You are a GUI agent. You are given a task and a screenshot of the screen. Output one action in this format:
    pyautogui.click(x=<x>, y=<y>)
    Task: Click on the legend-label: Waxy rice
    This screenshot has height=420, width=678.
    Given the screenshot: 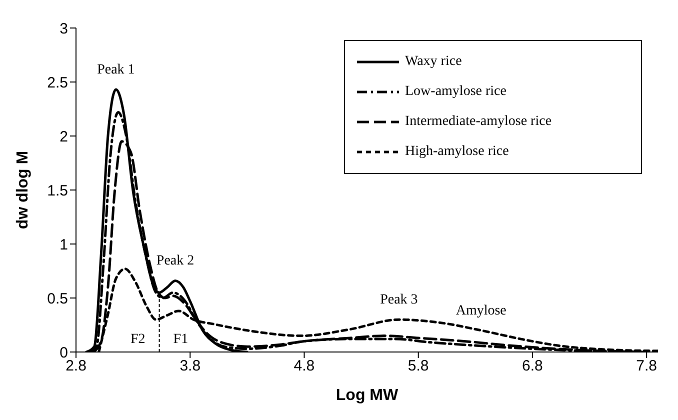 What is the action you would take?
    pyautogui.click(x=433, y=62)
    